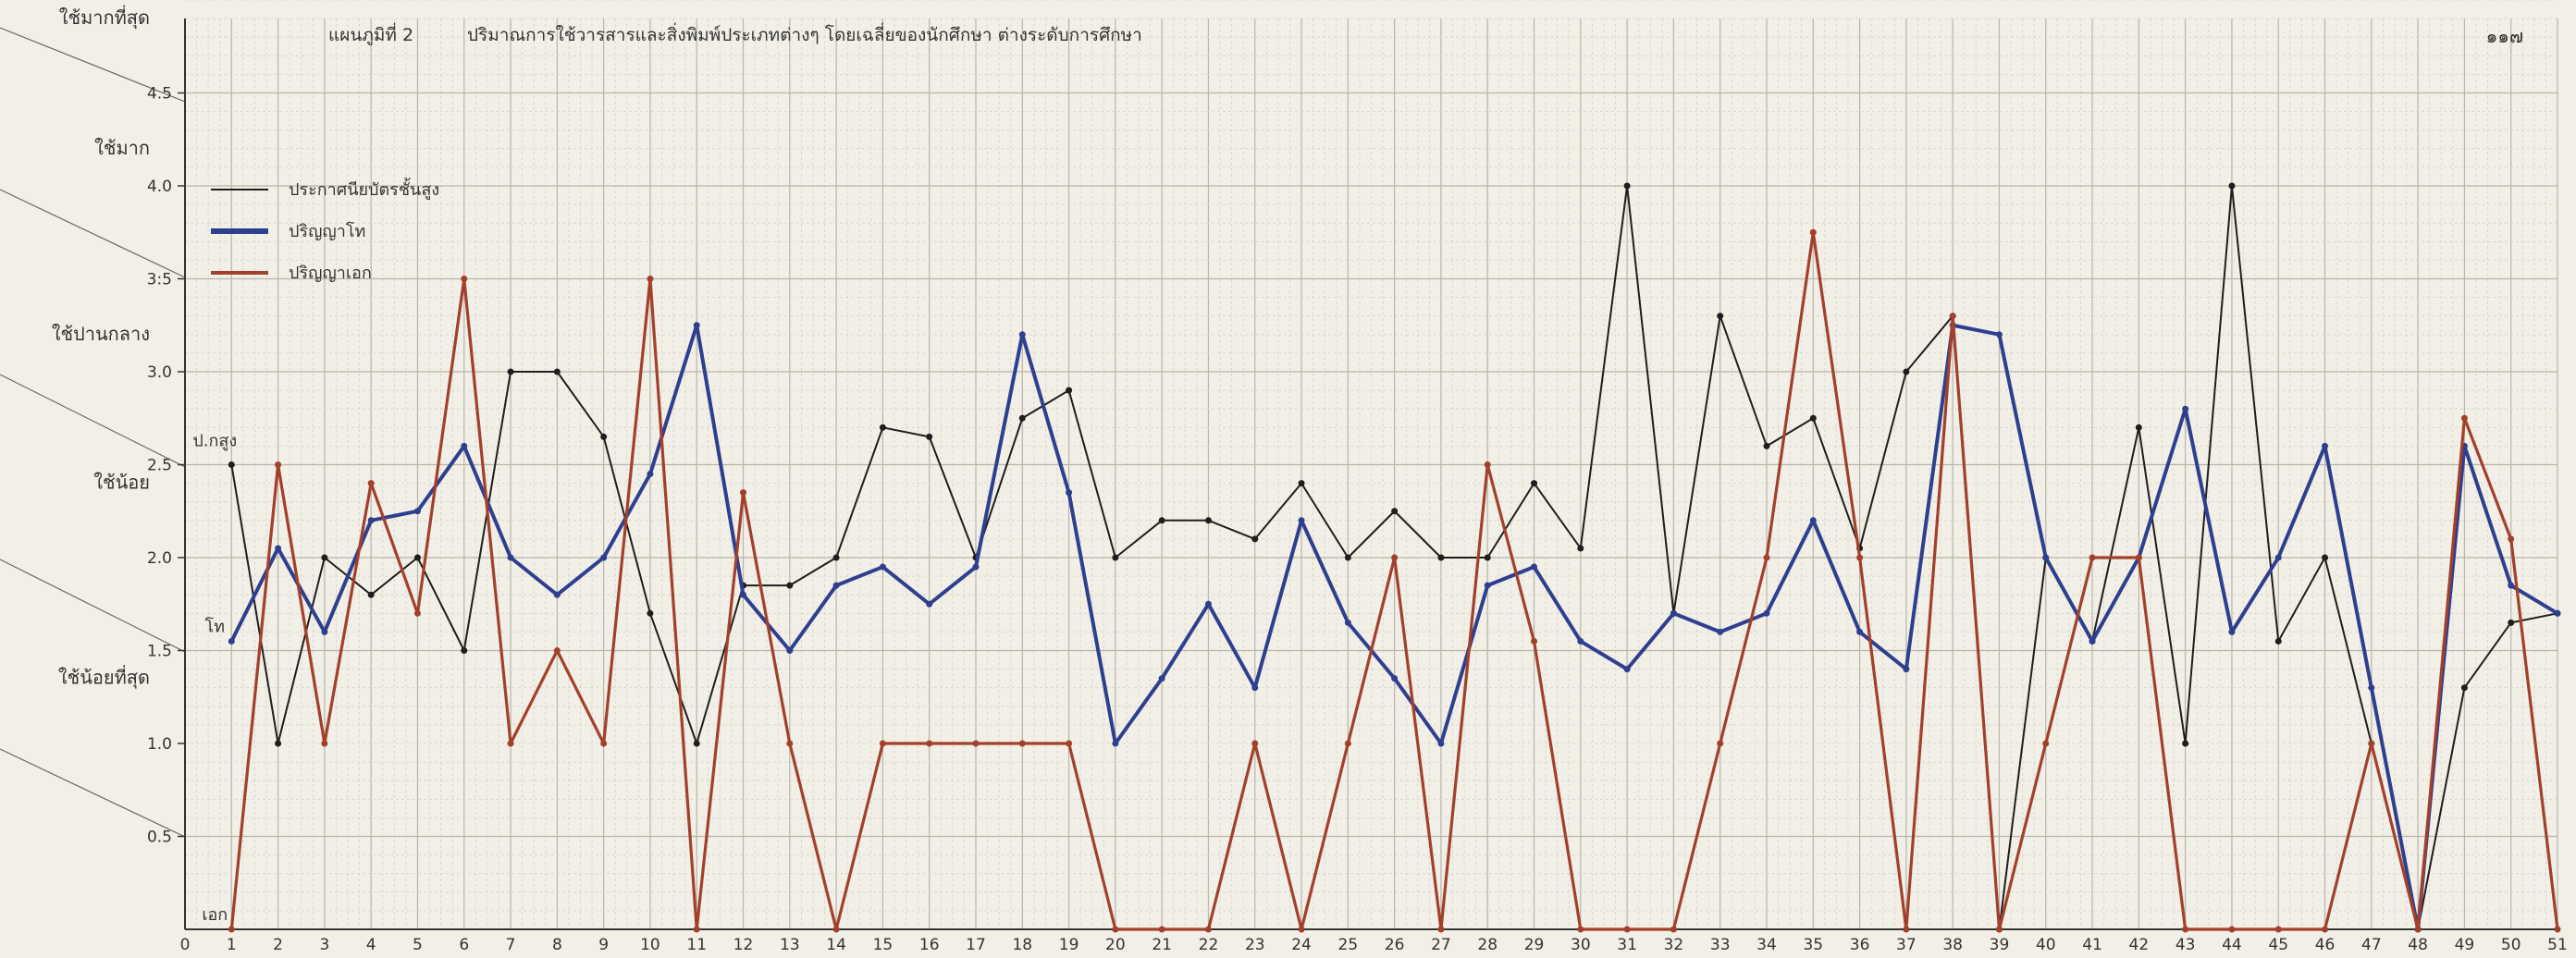  Describe the element at coordinates (215, 626) in the screenshot. I see `series-start-label: โท` at that location.